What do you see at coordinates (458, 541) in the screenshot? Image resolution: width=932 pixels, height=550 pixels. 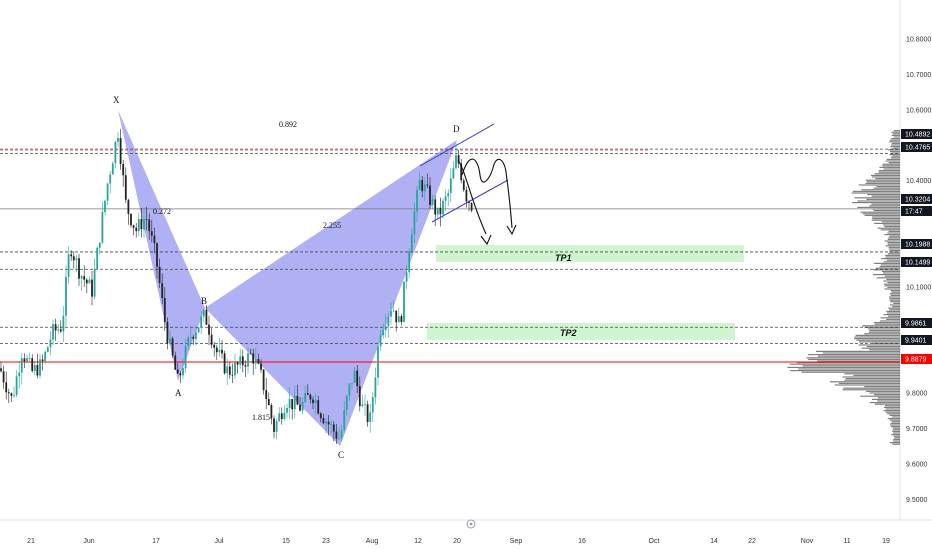 I see `time-axis-ticks: 21 Jun 17 Jul 15 23 Aug 12 20 Sep 16 Oct 14 22 Nov 11 19` at bounding box center [458, 541].